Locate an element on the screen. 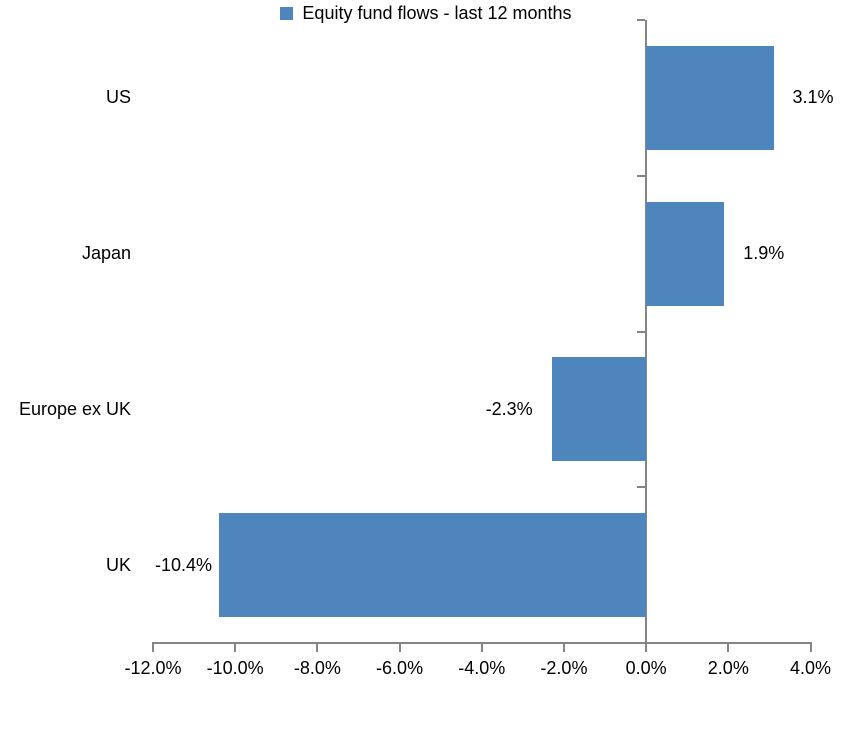 The width and height of the screenshot is (852, 747). legend-swatch-icon is located at coordinates (287, 13).